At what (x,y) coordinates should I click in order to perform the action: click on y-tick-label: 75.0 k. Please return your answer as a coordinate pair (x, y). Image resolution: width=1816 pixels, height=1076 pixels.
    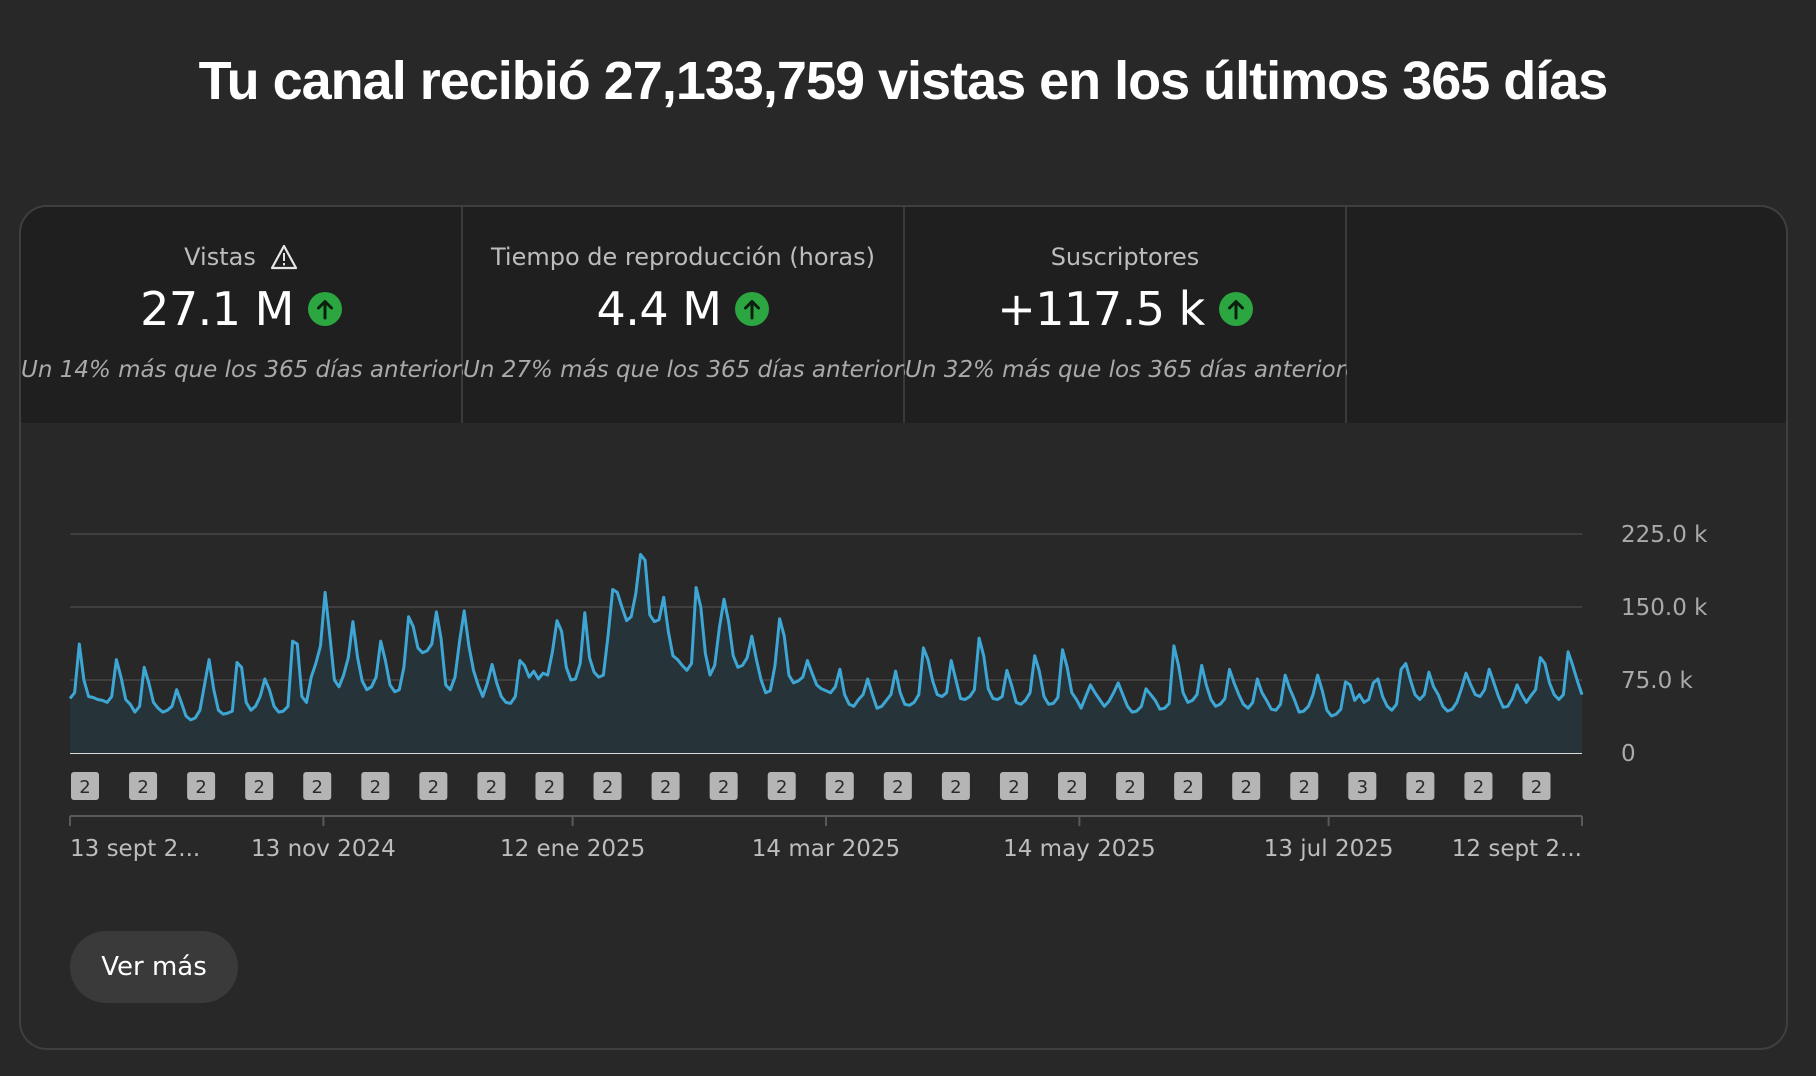
    Looking at the image, I should click on (1657, 681).